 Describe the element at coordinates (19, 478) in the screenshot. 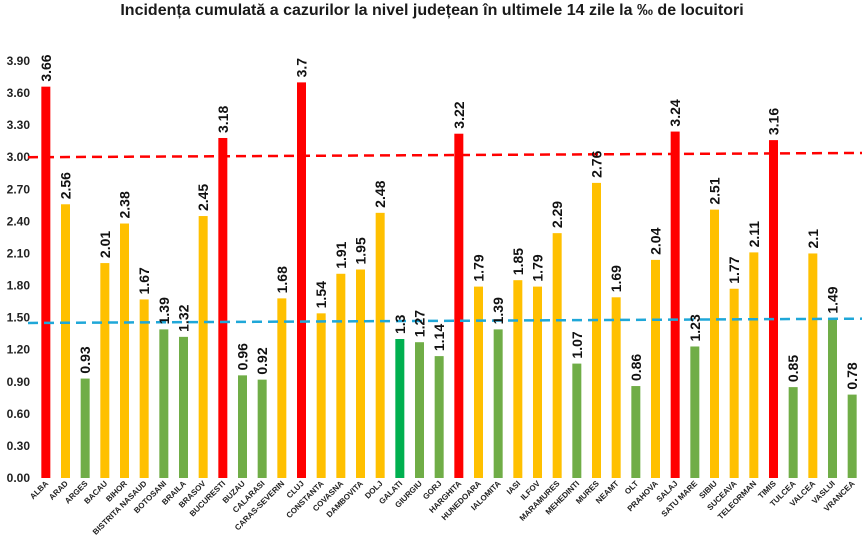

I see `y-tick-label: 0.00` at that location.